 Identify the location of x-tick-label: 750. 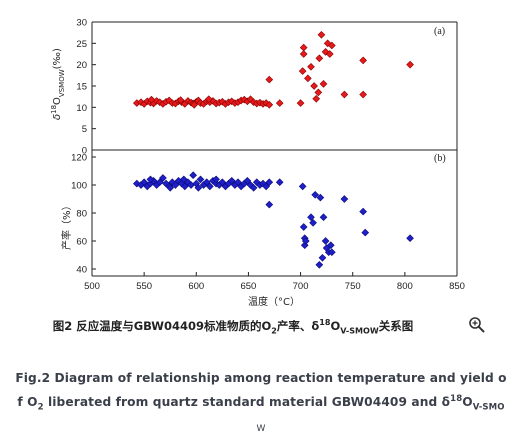
(353, 286).